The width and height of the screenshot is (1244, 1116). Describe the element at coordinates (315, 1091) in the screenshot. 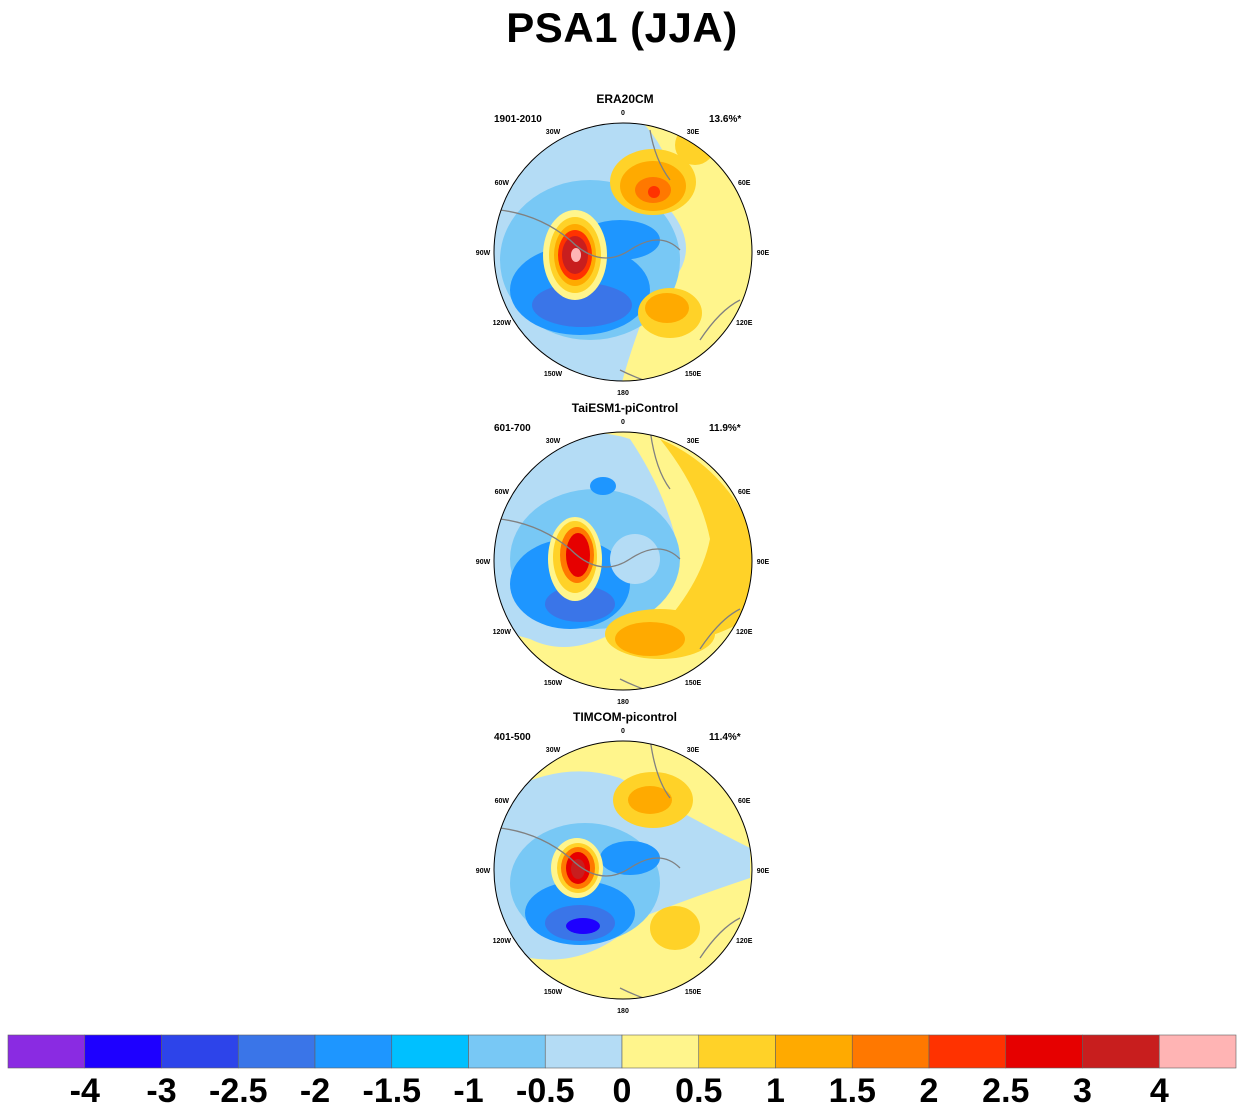

I see `colorbar-tick-label: -2` at that location.